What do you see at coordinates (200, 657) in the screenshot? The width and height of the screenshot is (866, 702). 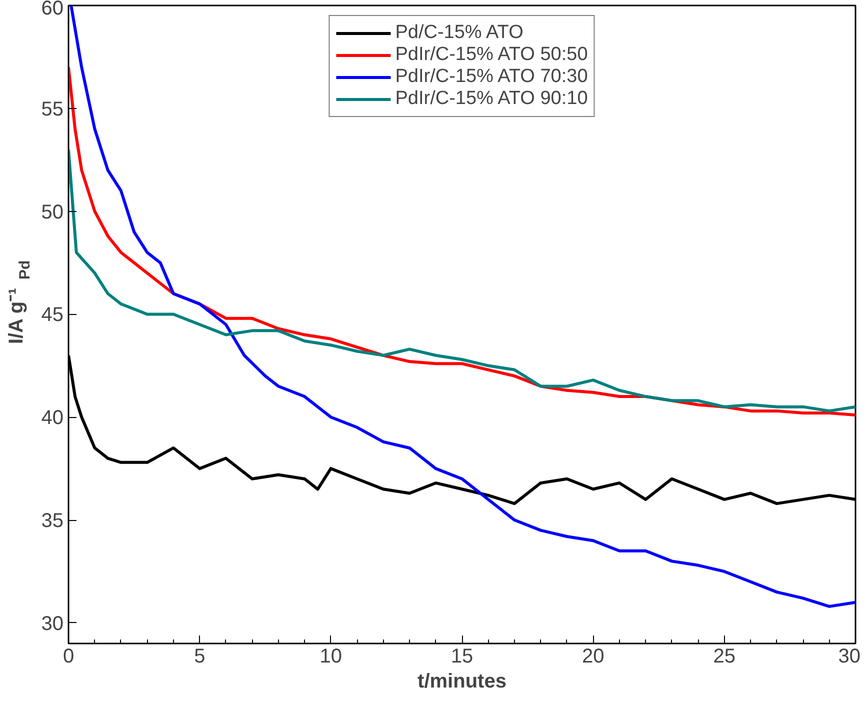 I see `x-tick-label: 5` at bounding box center [200, 657].